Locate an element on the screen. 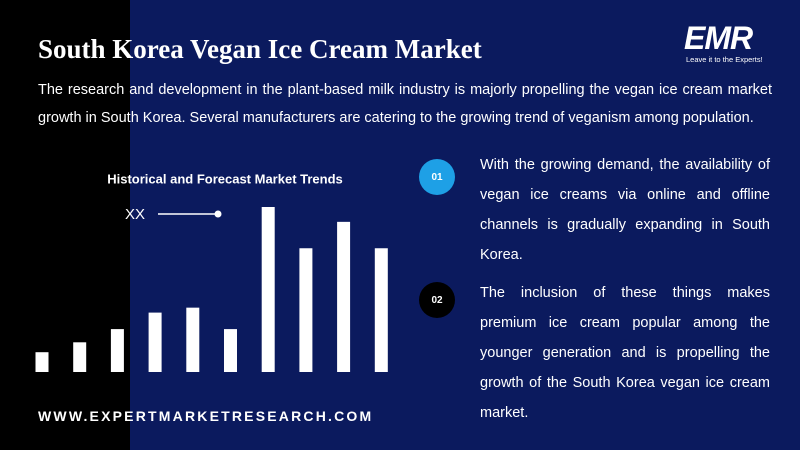  point-badge: 01 is located at coordinates (437, 177).